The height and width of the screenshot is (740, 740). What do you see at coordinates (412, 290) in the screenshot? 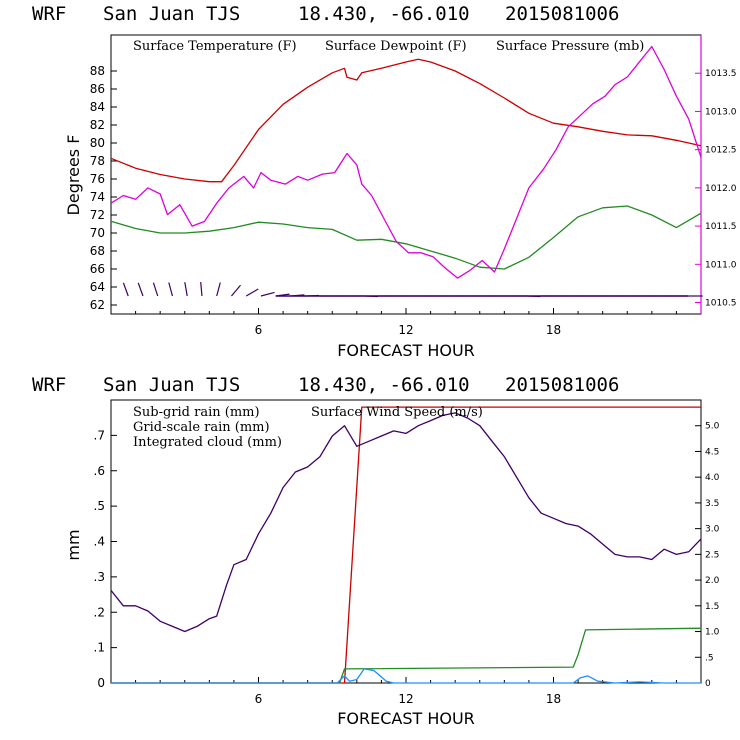
I see `panel1-wind-barbs` at bounding box center [412, 290].